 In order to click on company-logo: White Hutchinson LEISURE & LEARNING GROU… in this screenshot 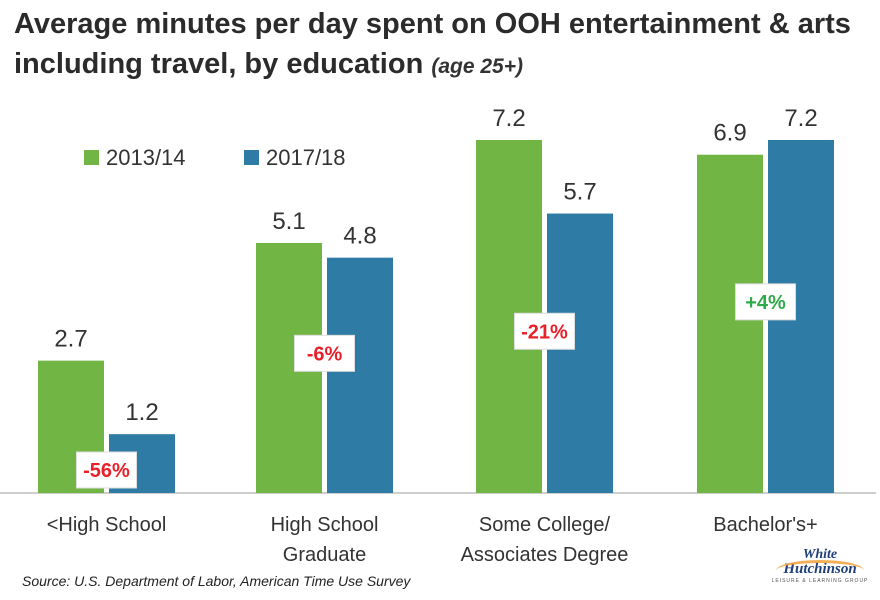, I will do `click(820, 571)`.